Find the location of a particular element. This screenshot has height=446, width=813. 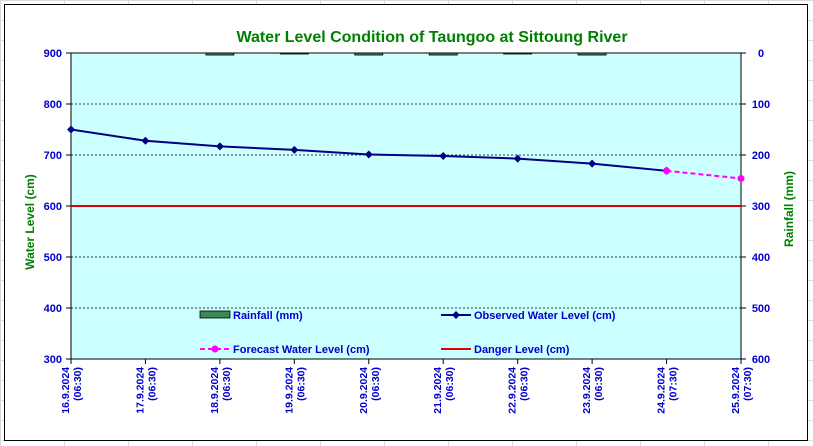

y-tick-label: 800 is located at coordinates (53, 105).